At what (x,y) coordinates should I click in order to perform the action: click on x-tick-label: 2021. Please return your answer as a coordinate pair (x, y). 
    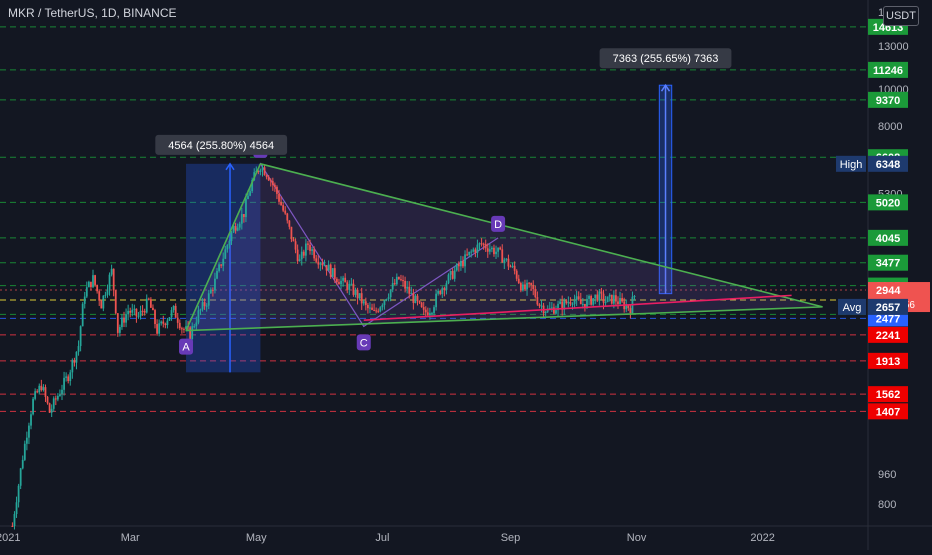
    Looking at the image, I should click on (10, 538).